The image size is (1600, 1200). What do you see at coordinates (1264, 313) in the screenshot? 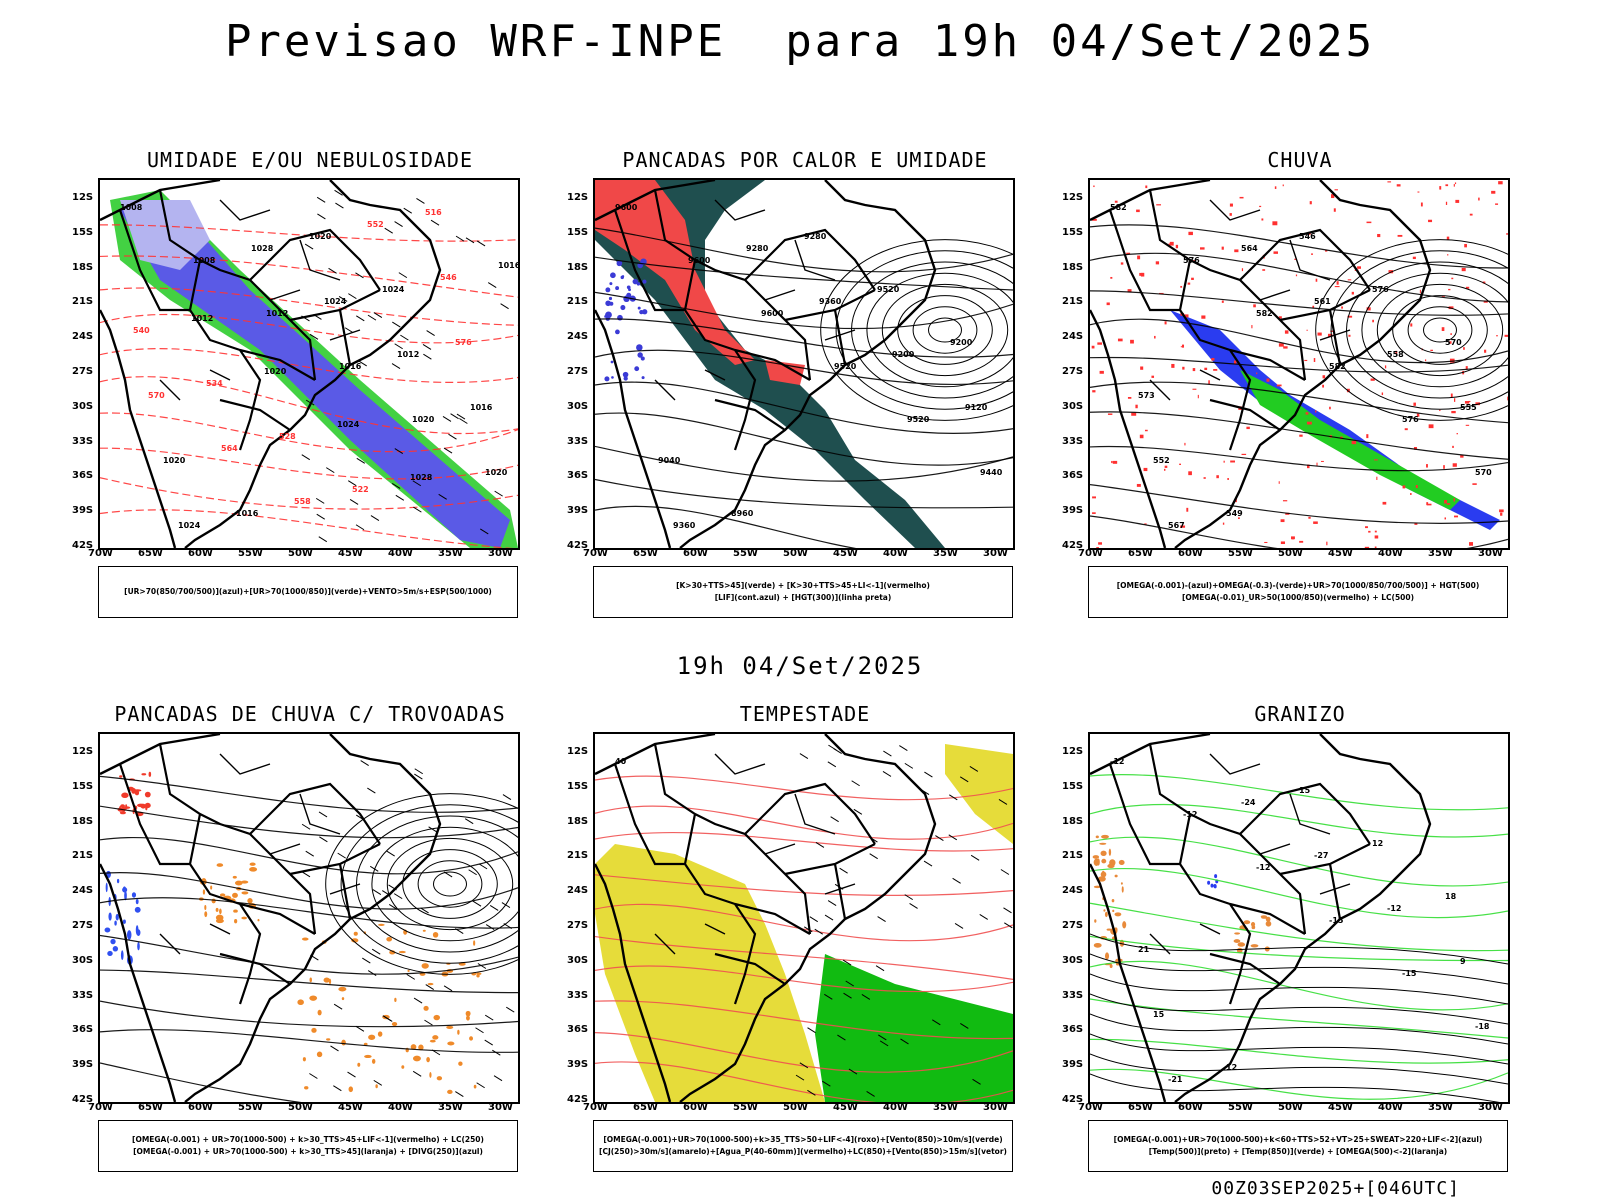
I see `contour-label: 582` at bounding box center [1264, 313].